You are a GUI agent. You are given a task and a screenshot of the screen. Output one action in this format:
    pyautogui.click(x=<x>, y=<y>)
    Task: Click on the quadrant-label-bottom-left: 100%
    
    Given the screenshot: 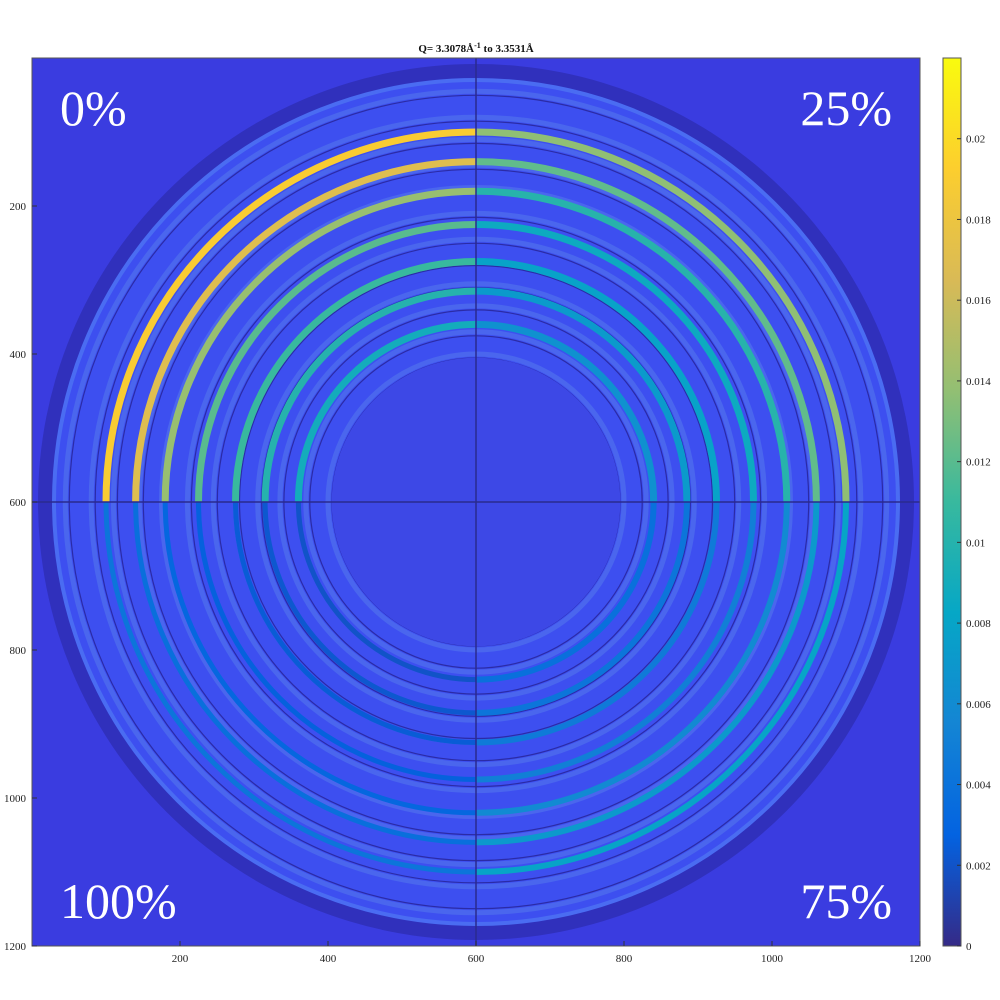 What is the action you would take?
    pyautogui.click(x=118, y=901)
    